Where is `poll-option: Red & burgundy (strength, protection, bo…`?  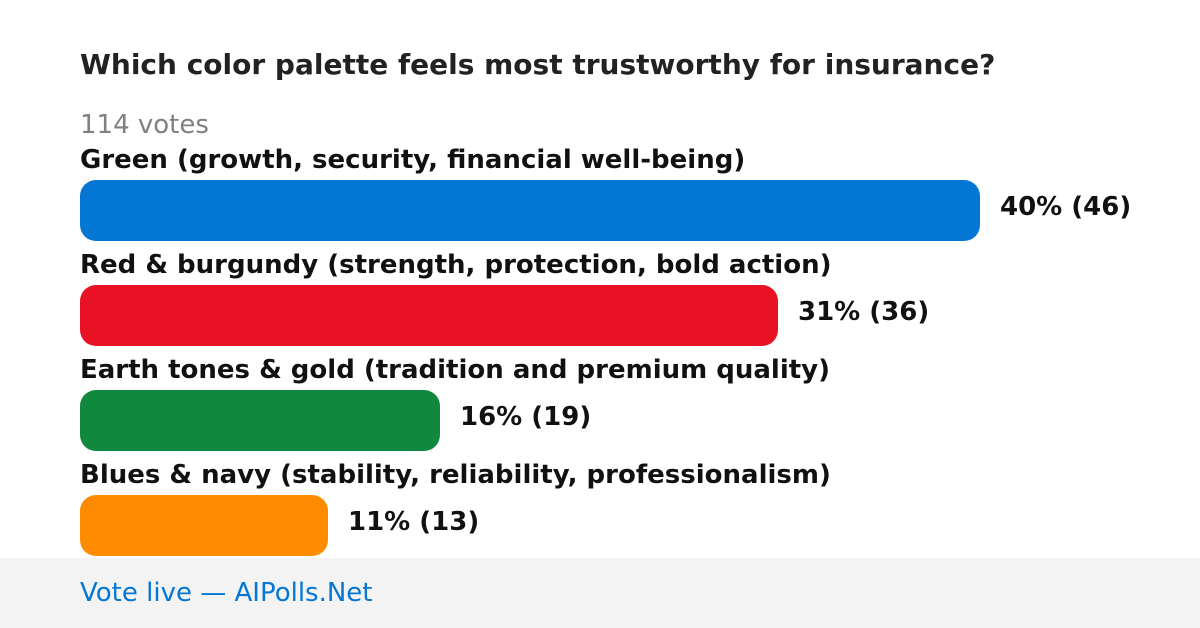 poll-option: Red & burgundy (strength, protection, bo… is located at coordinates (630, 300).